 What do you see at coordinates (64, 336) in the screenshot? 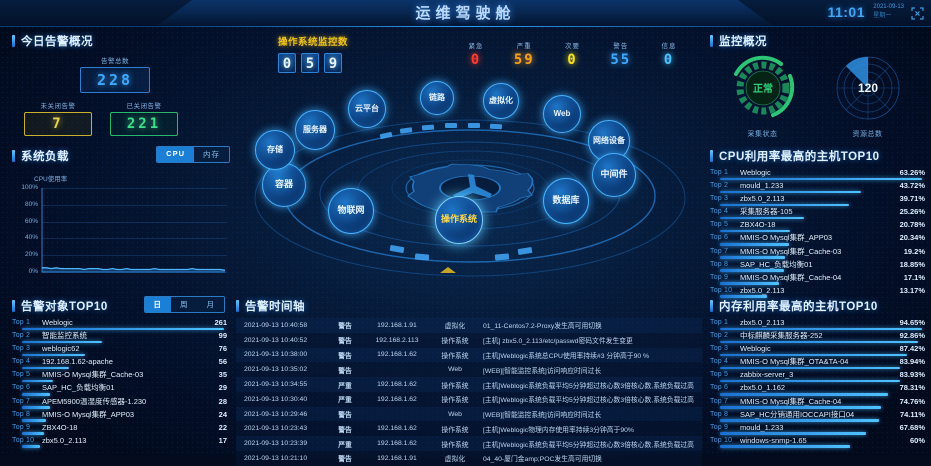
I see `rank-name: 智能监控系统` at bounding box center [64, 336].